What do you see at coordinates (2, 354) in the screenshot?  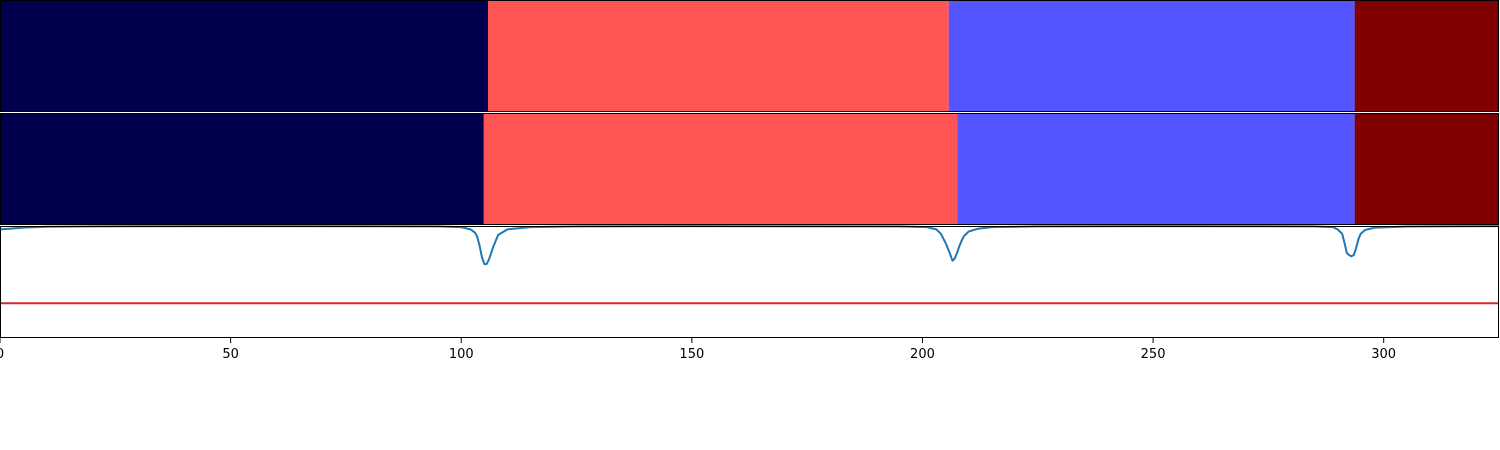 I see `x-tick-label: 0` at bounding box center [2, 354].